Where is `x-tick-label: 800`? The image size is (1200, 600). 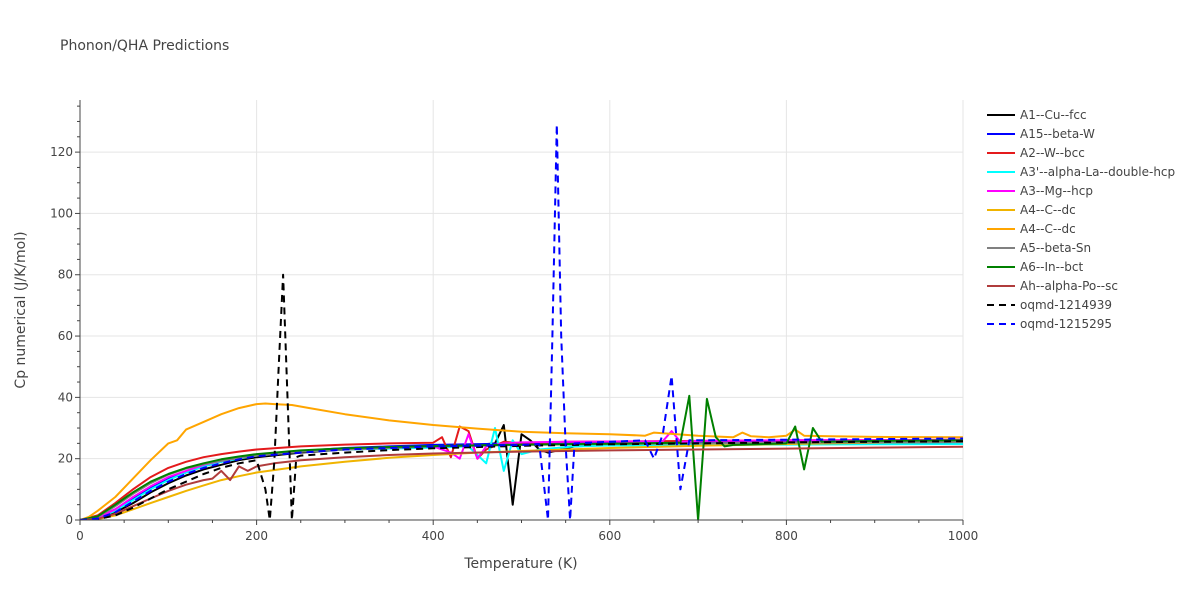
x-tick-label: 800 is located at coordinates (786, 536).